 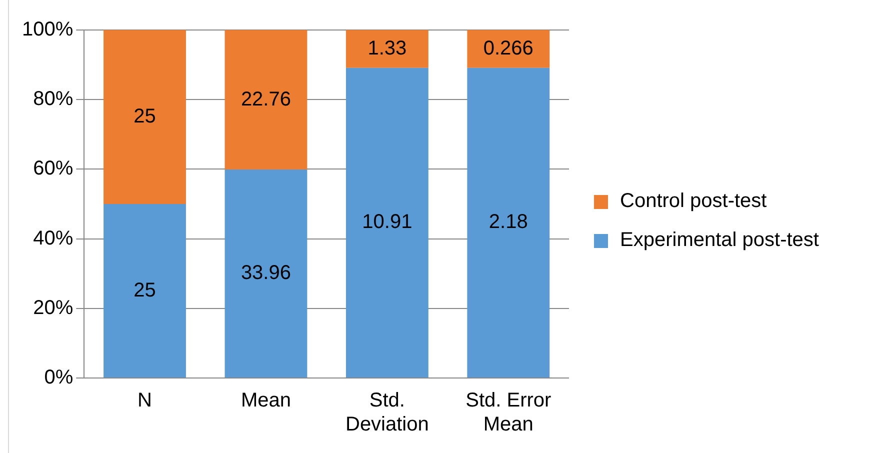 What do you see at coordinates (693, 201) in the screenshot?
I see `legend-label: Control post-test` at bounding box center [693, 201].